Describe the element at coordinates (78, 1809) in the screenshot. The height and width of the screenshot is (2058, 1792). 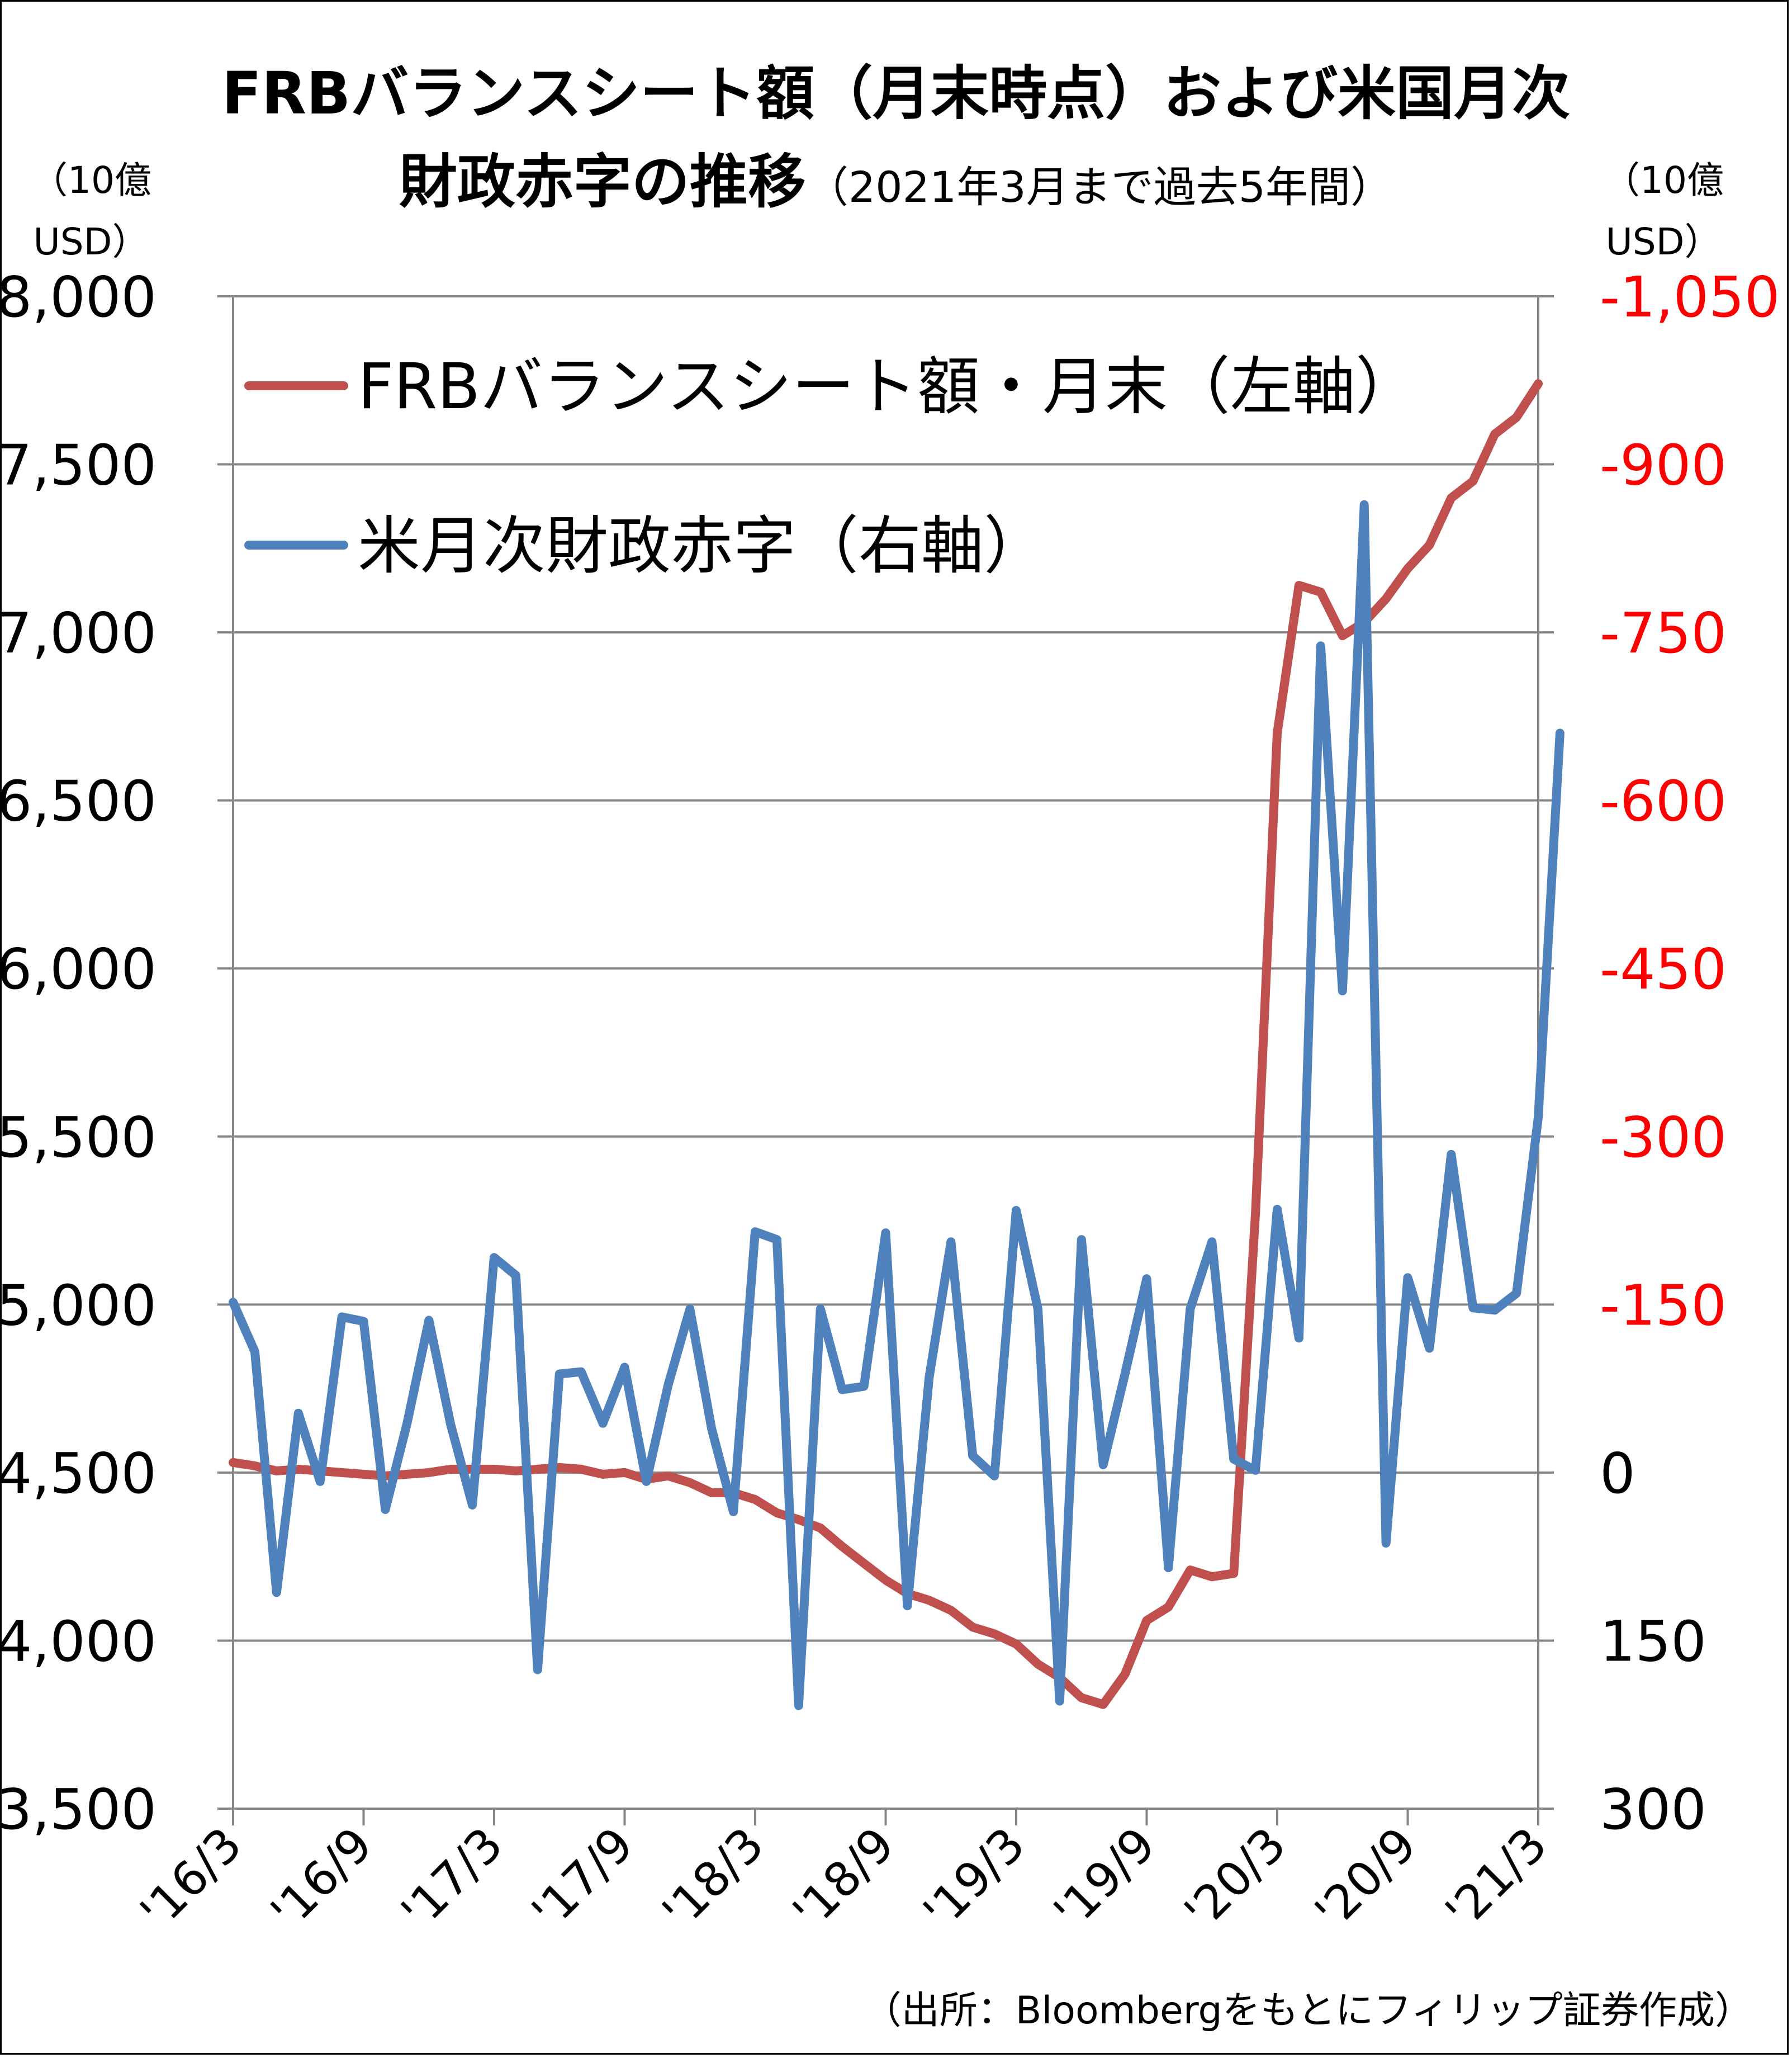
I see `left-axis-tick-label: 3,500` at that location.